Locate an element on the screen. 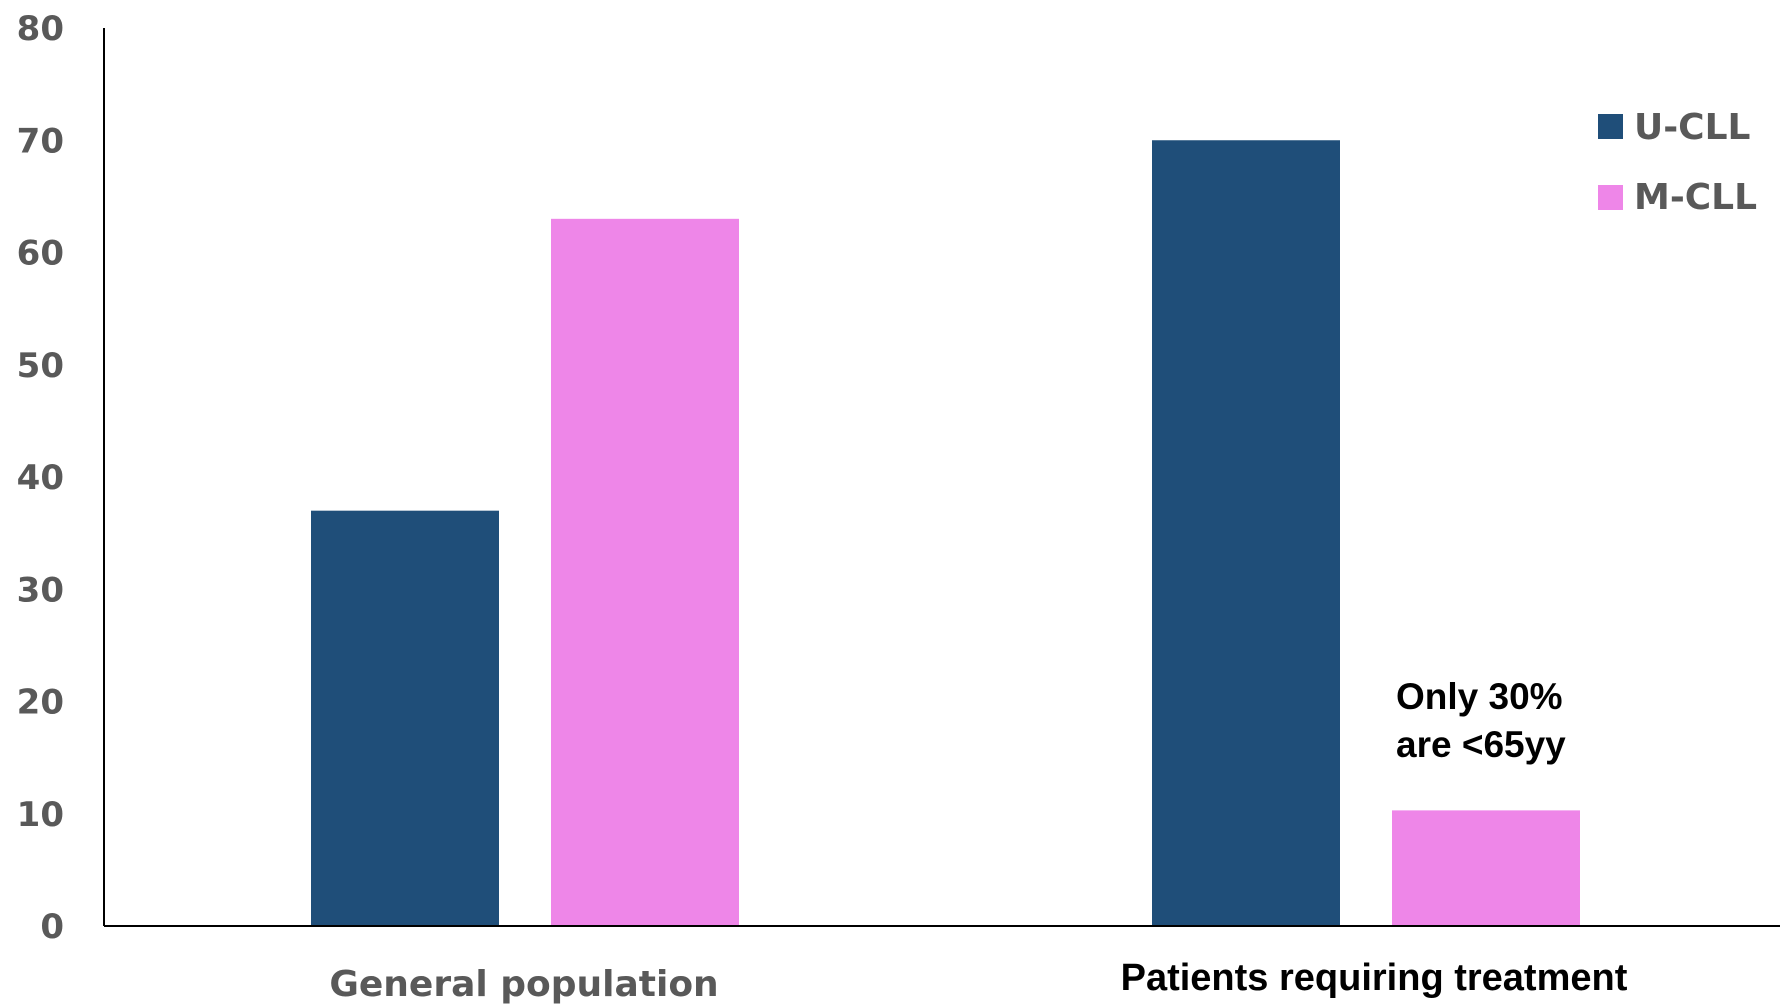 The width and height of the screenshot is (1780, 1008). annotation-line-1: Only 30% is located at coordinates (1479, 696).